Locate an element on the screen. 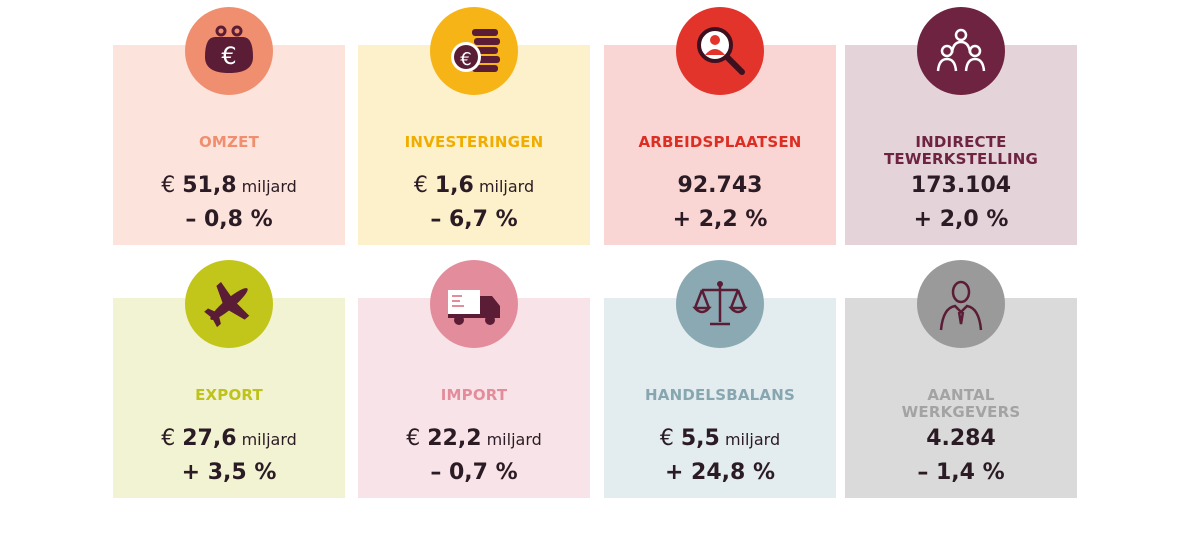 The width and height of the screenshot is (1190, 533). kpi-label: OMZET is located at coordinates (229, 142).